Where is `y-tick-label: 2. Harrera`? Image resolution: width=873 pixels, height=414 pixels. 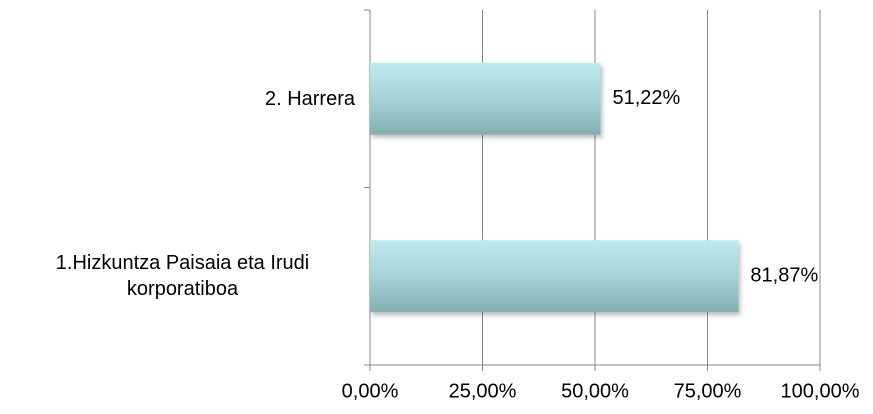
y-tick-label: 2. Harrera is located at coordinates (309, 98).